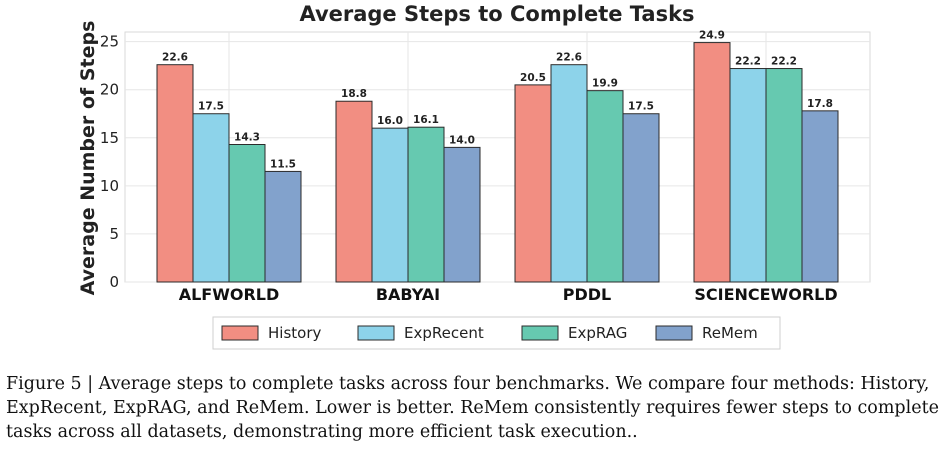 The width and height of the screenshot is (949, 452). What do you see at coordinates (88, 158) in the screenshot?
I see `y-axis-label: Average Number of Steps` at bounding box center [88, 158].